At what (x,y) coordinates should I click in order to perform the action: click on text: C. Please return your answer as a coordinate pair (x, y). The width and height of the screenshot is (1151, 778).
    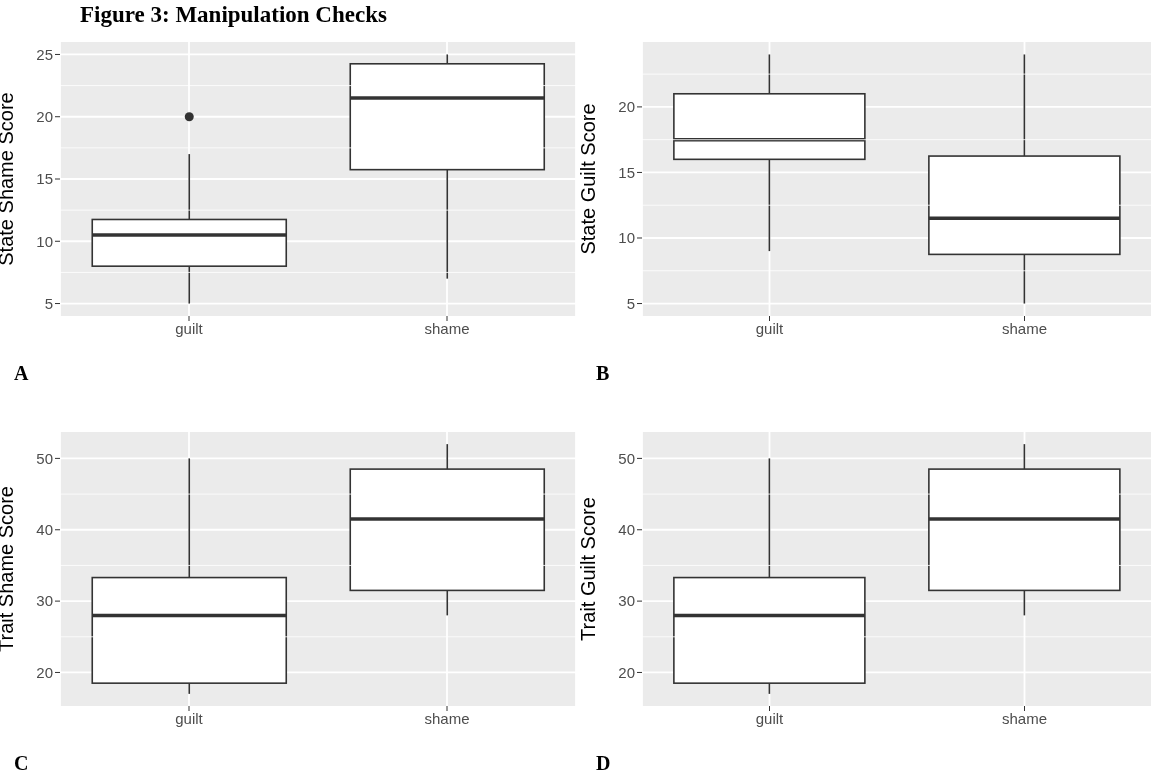
    Looking at the image, I should click on (21, 763).